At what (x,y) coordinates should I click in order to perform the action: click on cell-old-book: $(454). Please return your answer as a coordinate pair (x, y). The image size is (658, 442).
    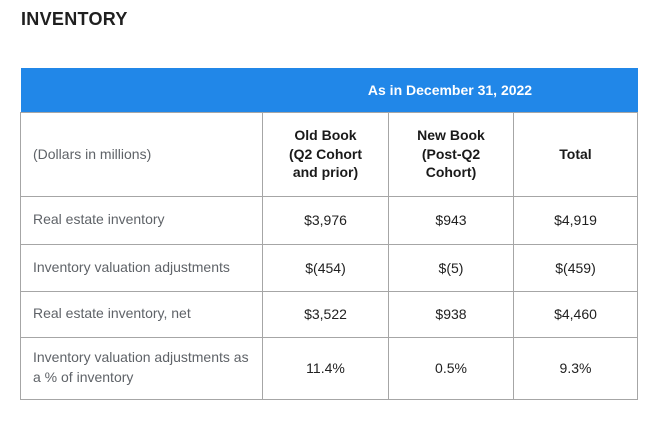
    Looking at the image, I should click on (325, 267).